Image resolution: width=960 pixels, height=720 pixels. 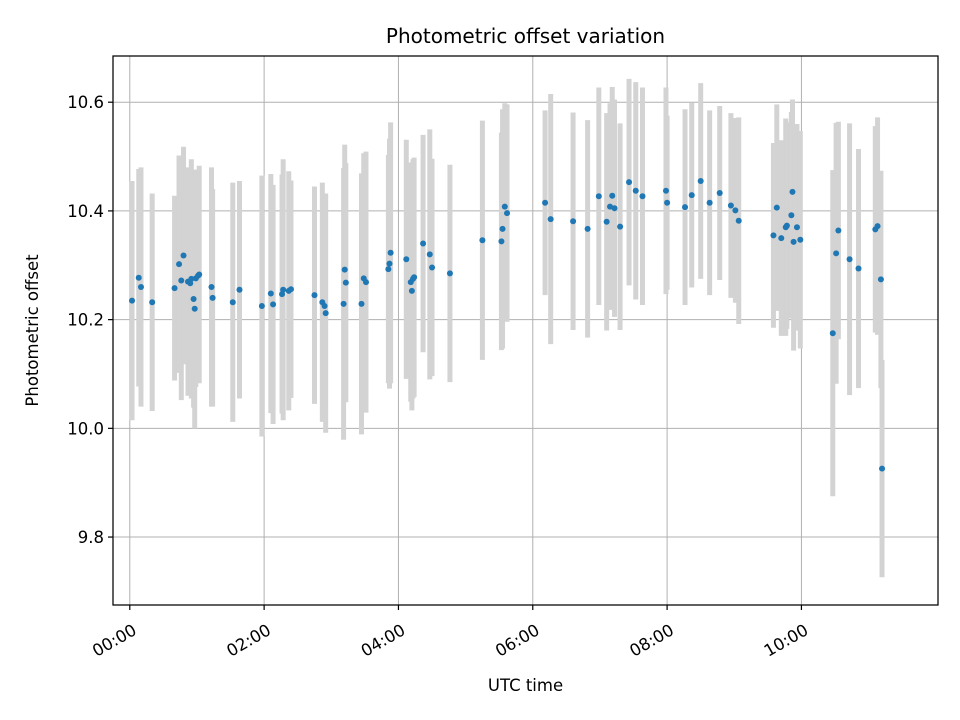 I want to click on y-tick-label: 9.8, so click(x=91, y=537).